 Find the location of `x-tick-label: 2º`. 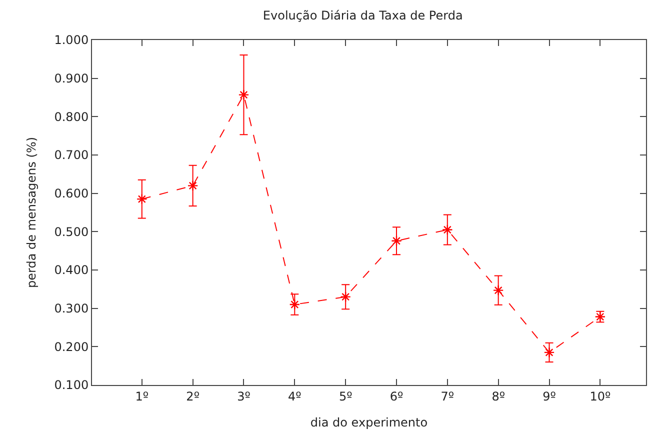

x-tick-label: 2º is located at coordinates (193, 396).